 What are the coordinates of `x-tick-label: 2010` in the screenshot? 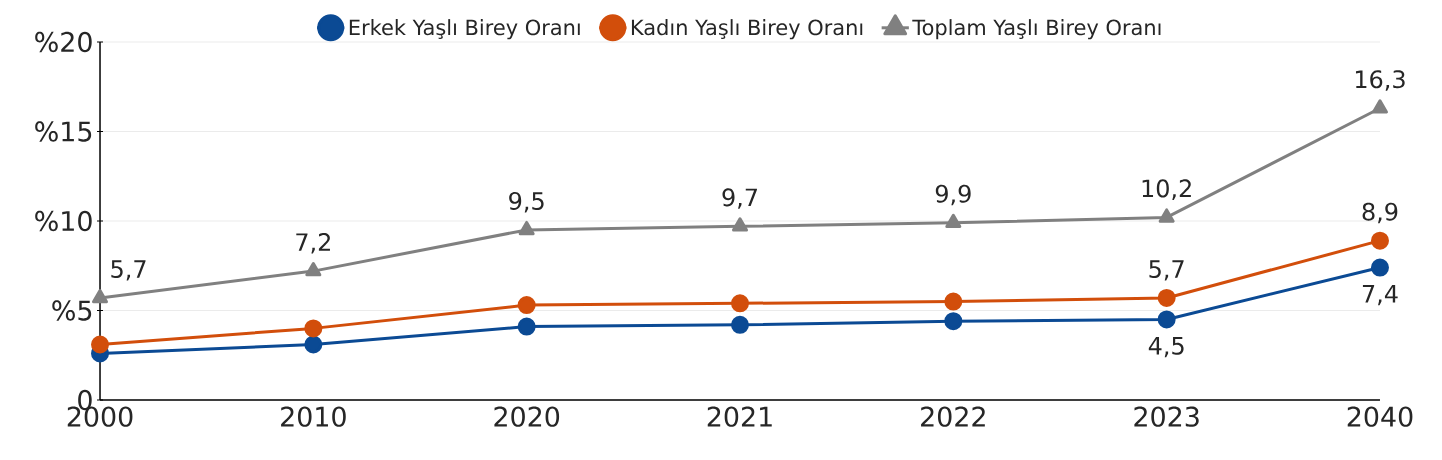 It's located at (313, 416).